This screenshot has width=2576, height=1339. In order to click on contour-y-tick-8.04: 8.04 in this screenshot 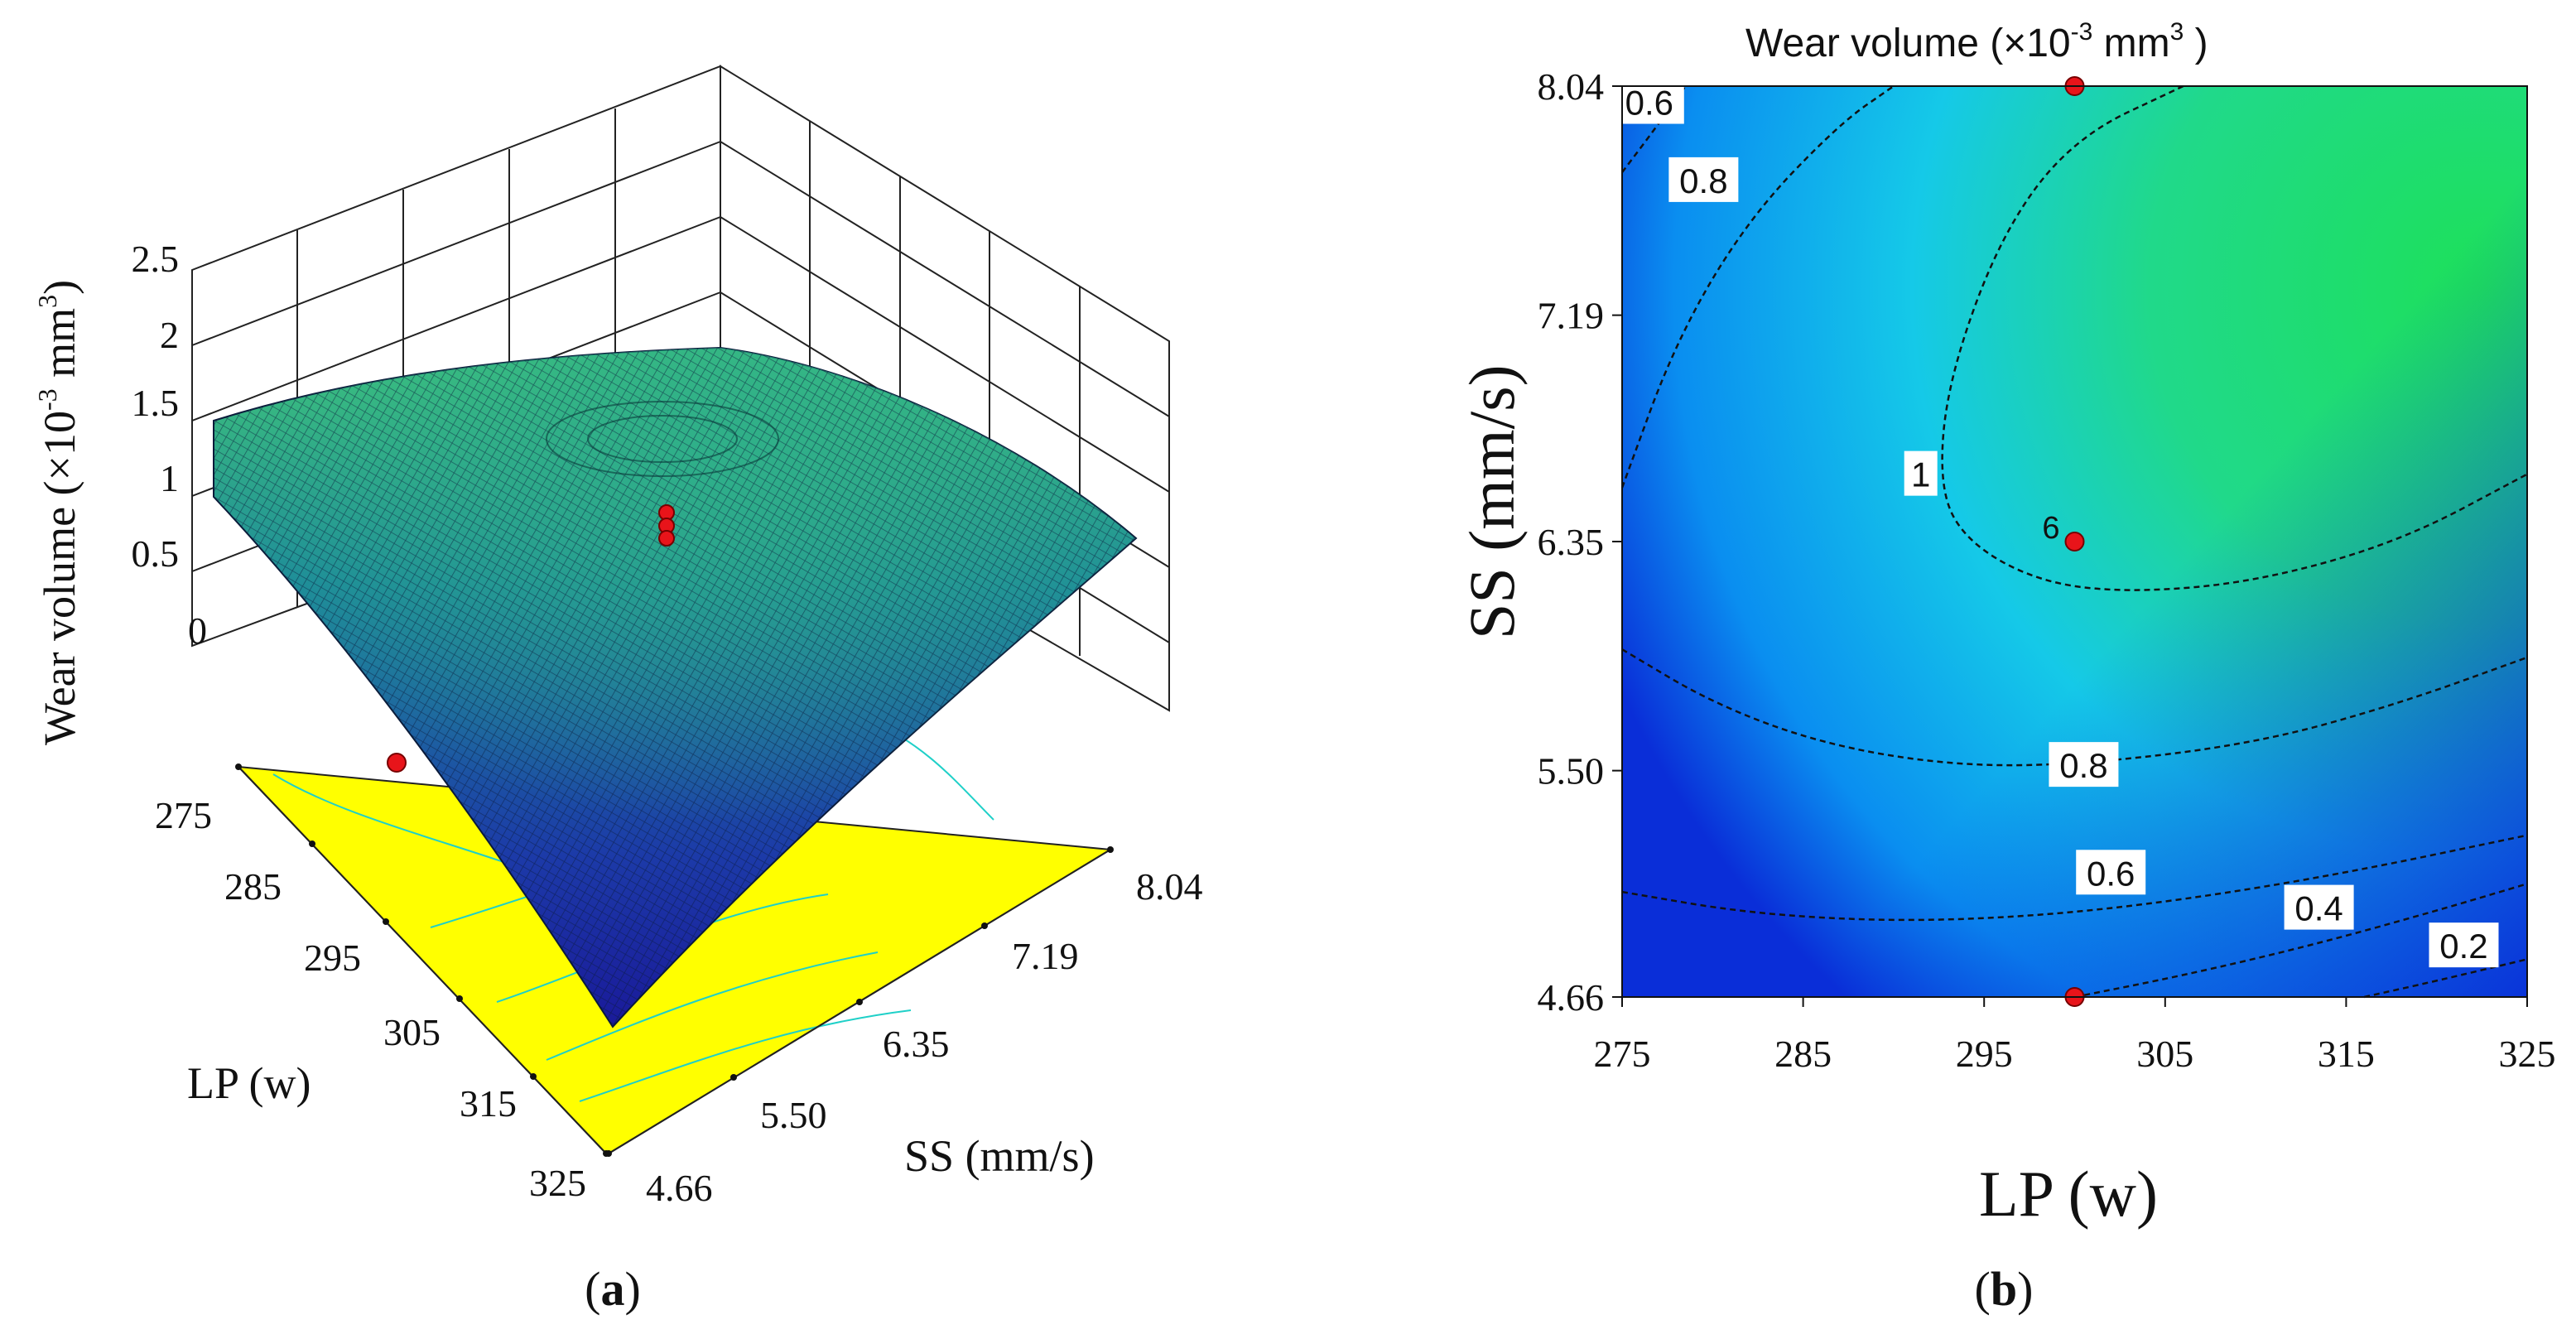, I will do `click(1571, 86)`.